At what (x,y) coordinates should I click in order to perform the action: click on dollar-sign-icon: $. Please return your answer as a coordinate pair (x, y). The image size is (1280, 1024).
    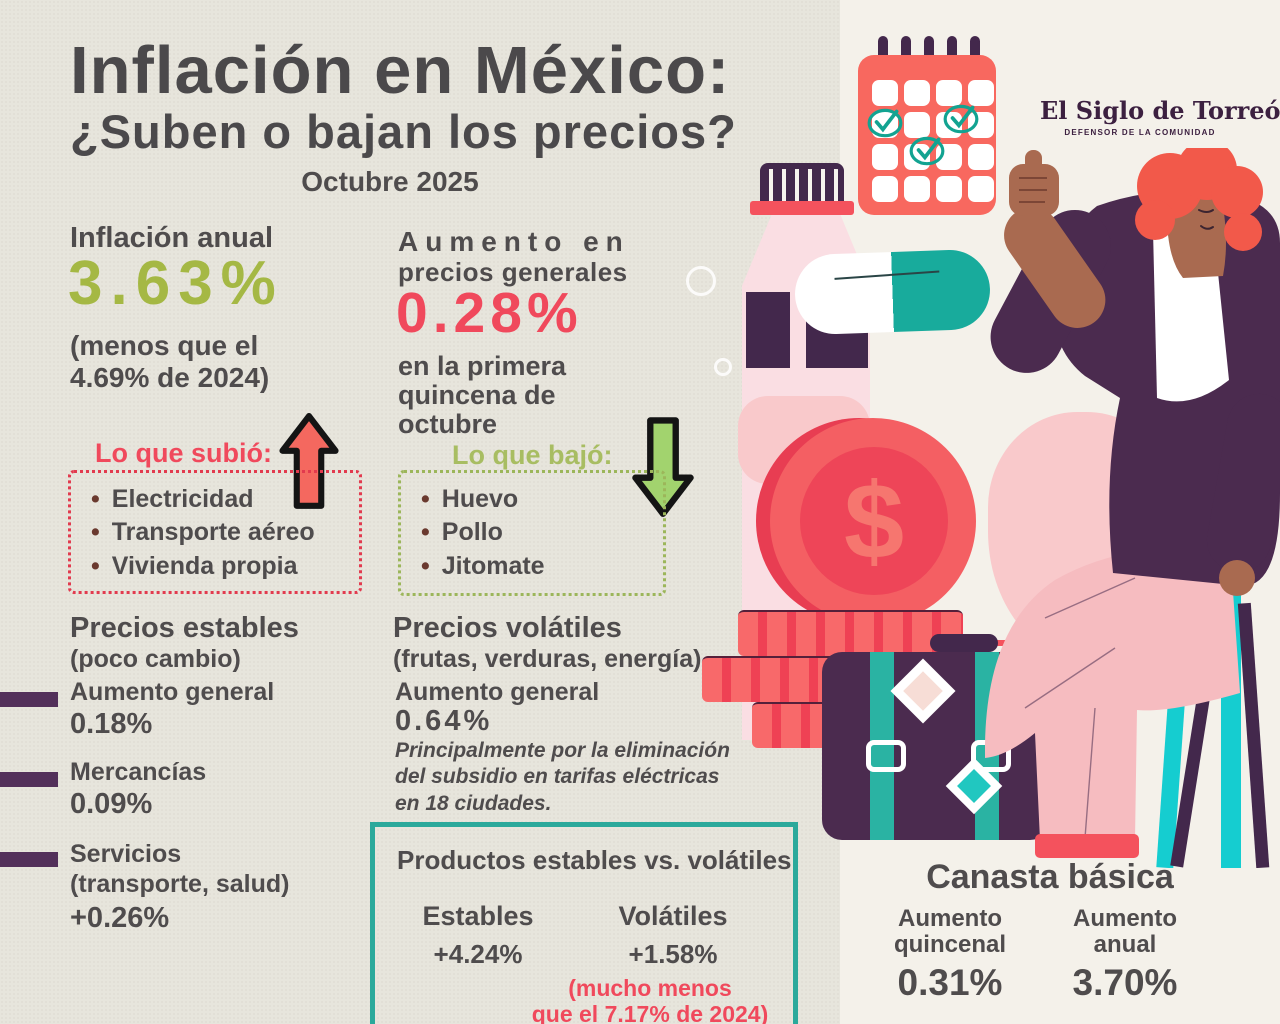
    Looking at the image, I should click on (874, 520).